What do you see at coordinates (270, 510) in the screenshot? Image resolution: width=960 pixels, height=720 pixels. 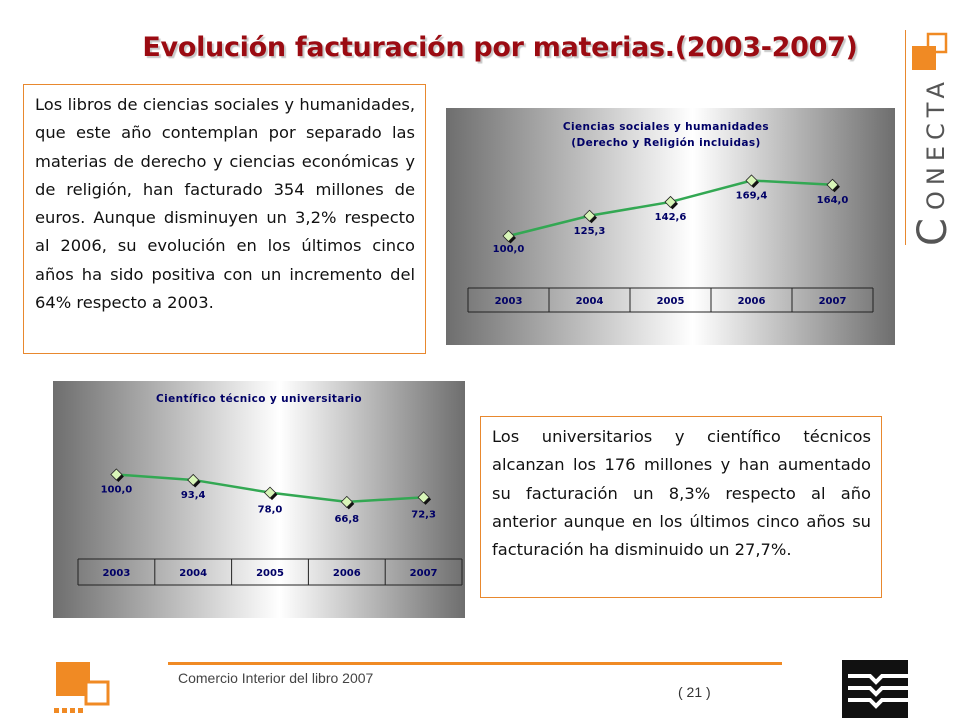 I see `data-label: 78,0` at bounding box center [270, 510].